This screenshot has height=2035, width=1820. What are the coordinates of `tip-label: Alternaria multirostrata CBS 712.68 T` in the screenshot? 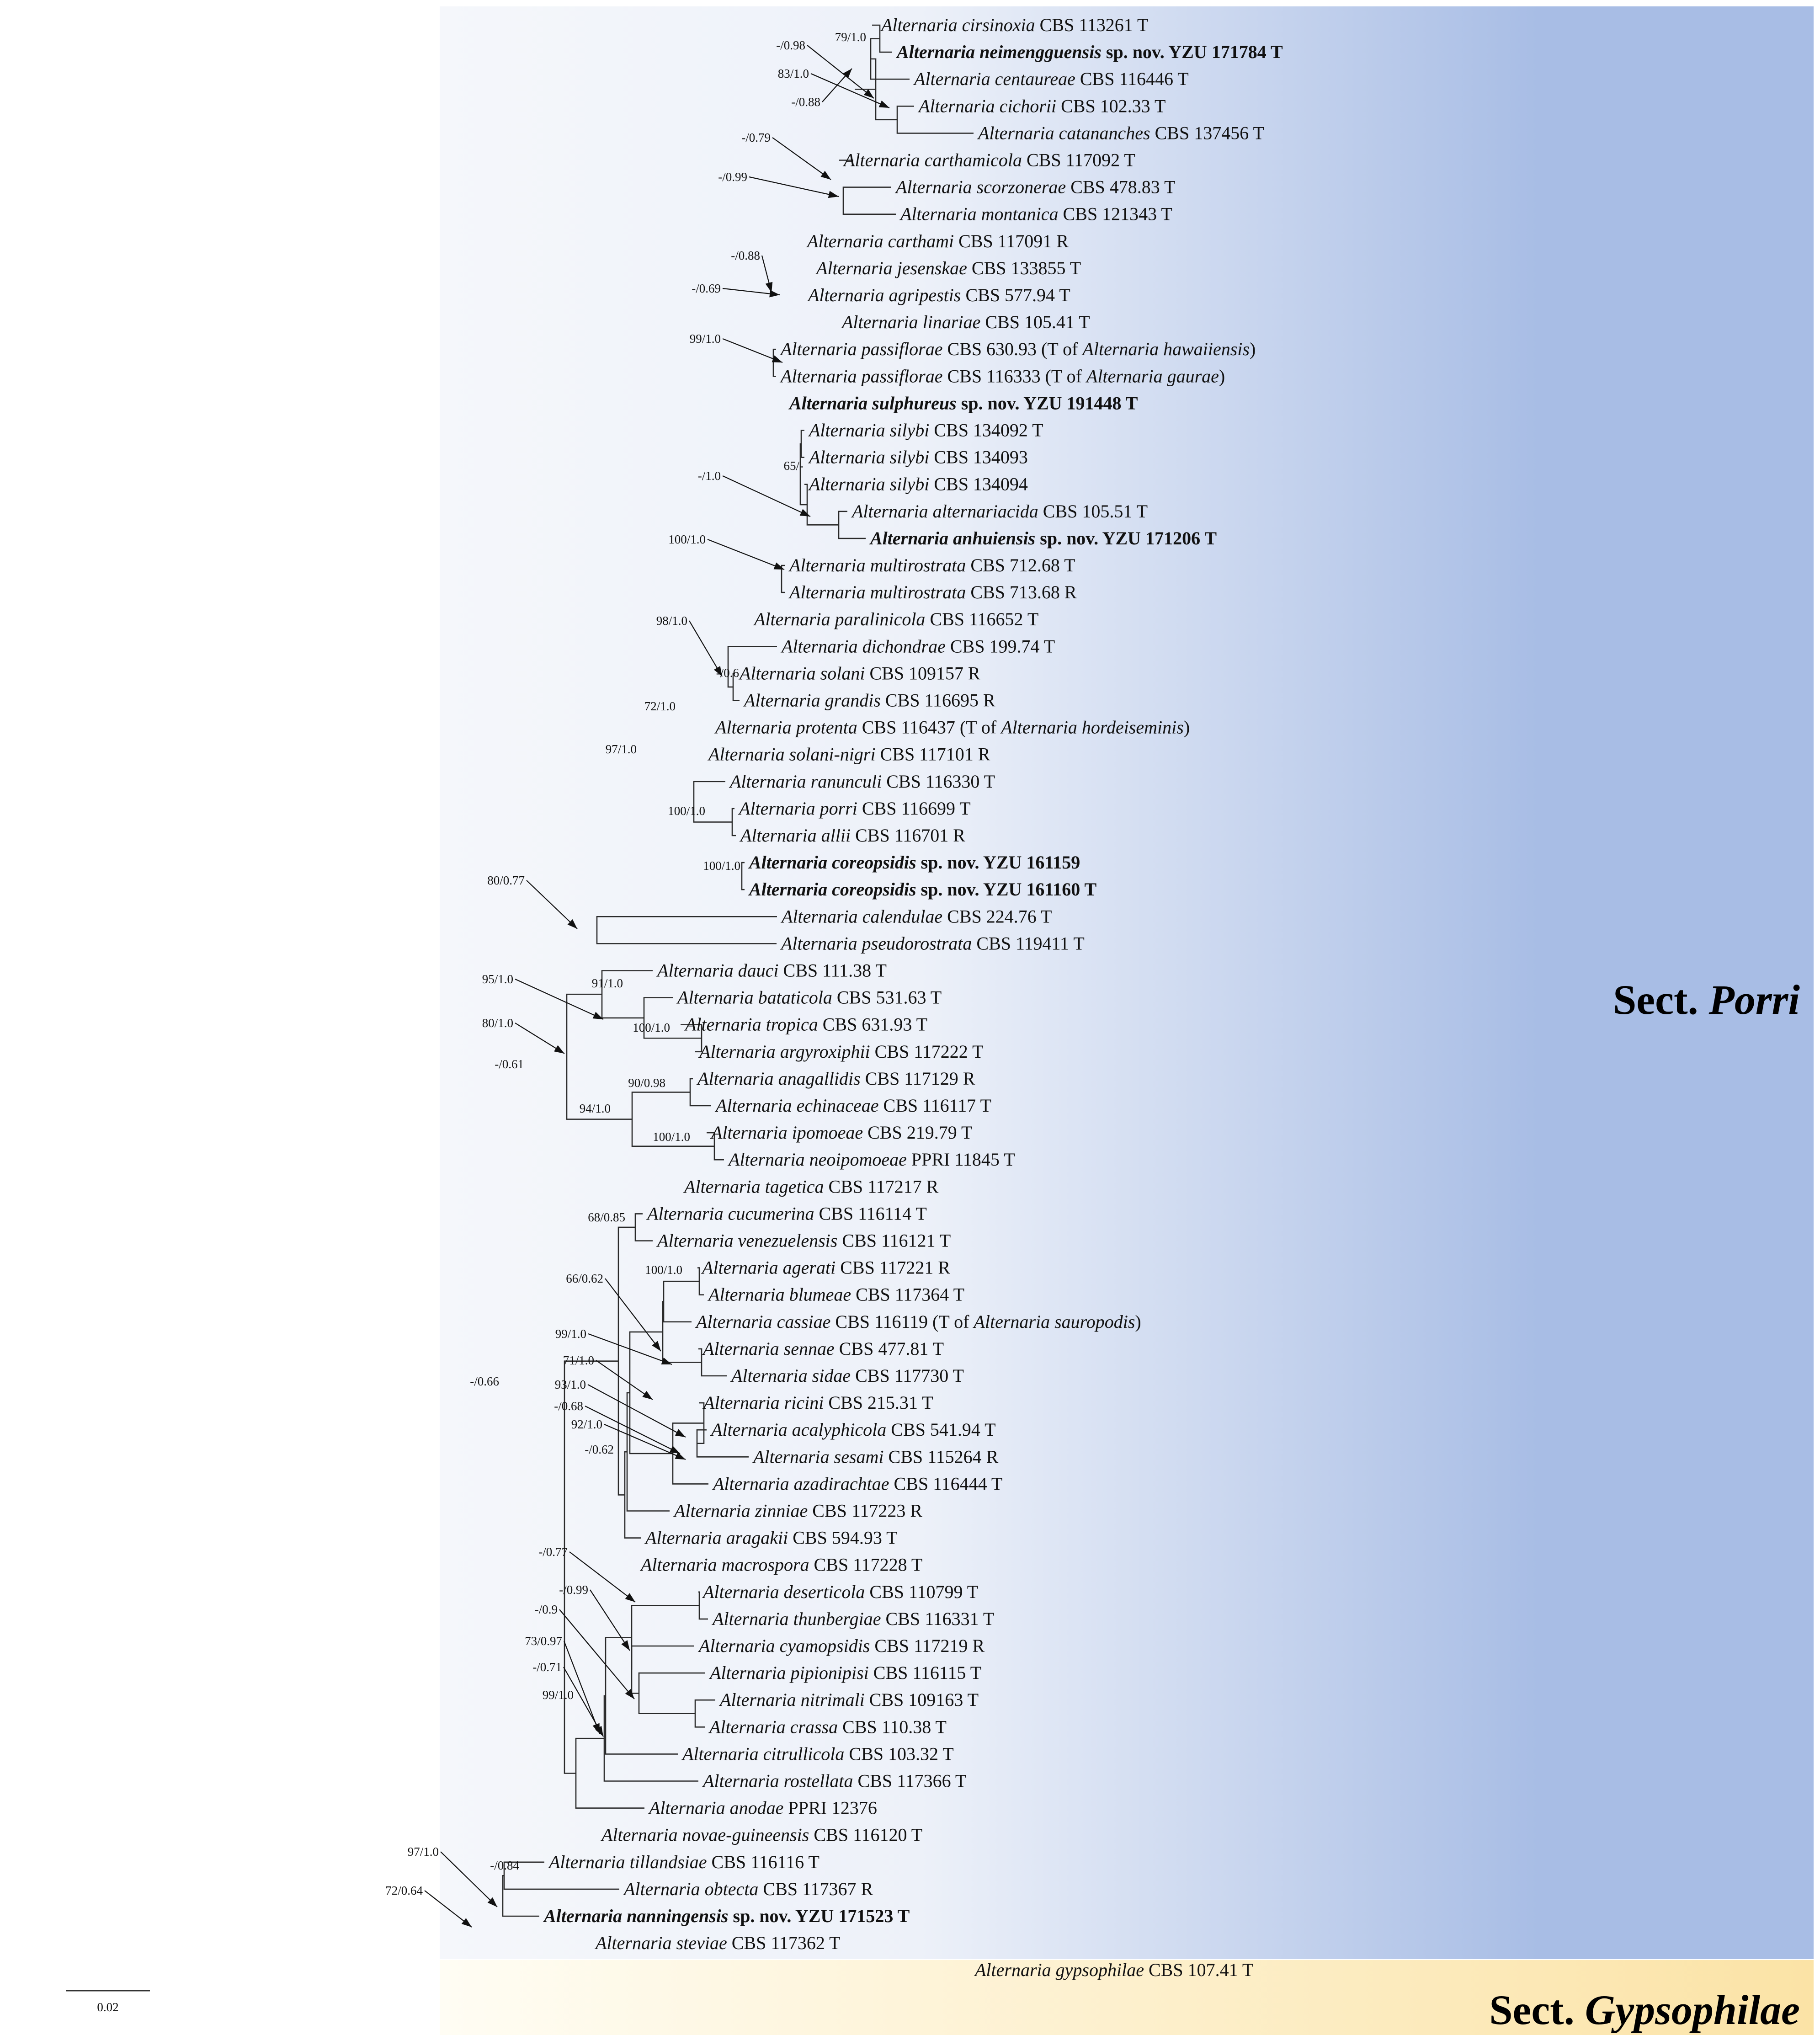 It's located at (932, 565).